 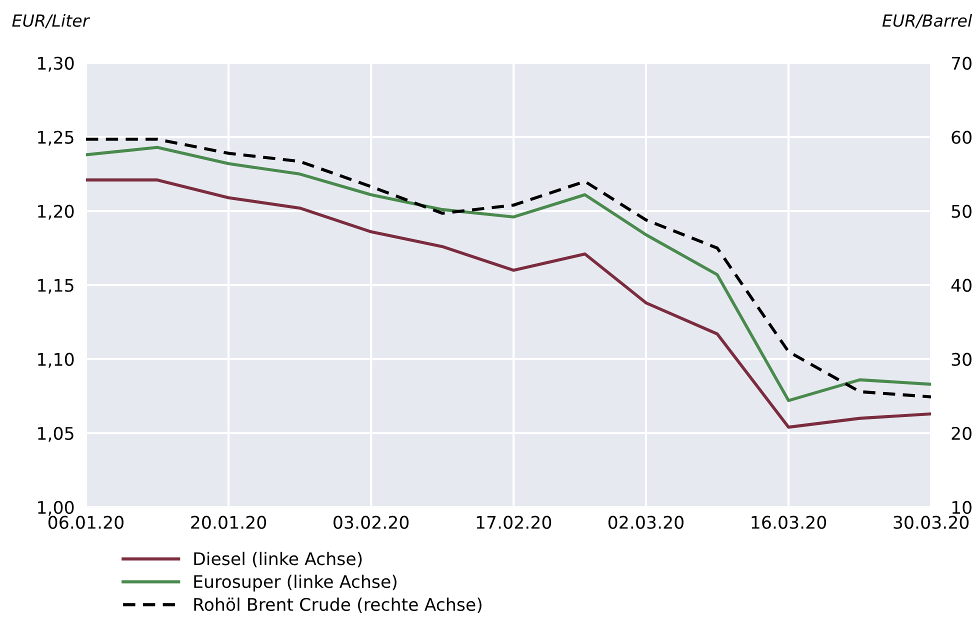 I want to click on y-tick-label: 1,00, so click(x=56, y=508).